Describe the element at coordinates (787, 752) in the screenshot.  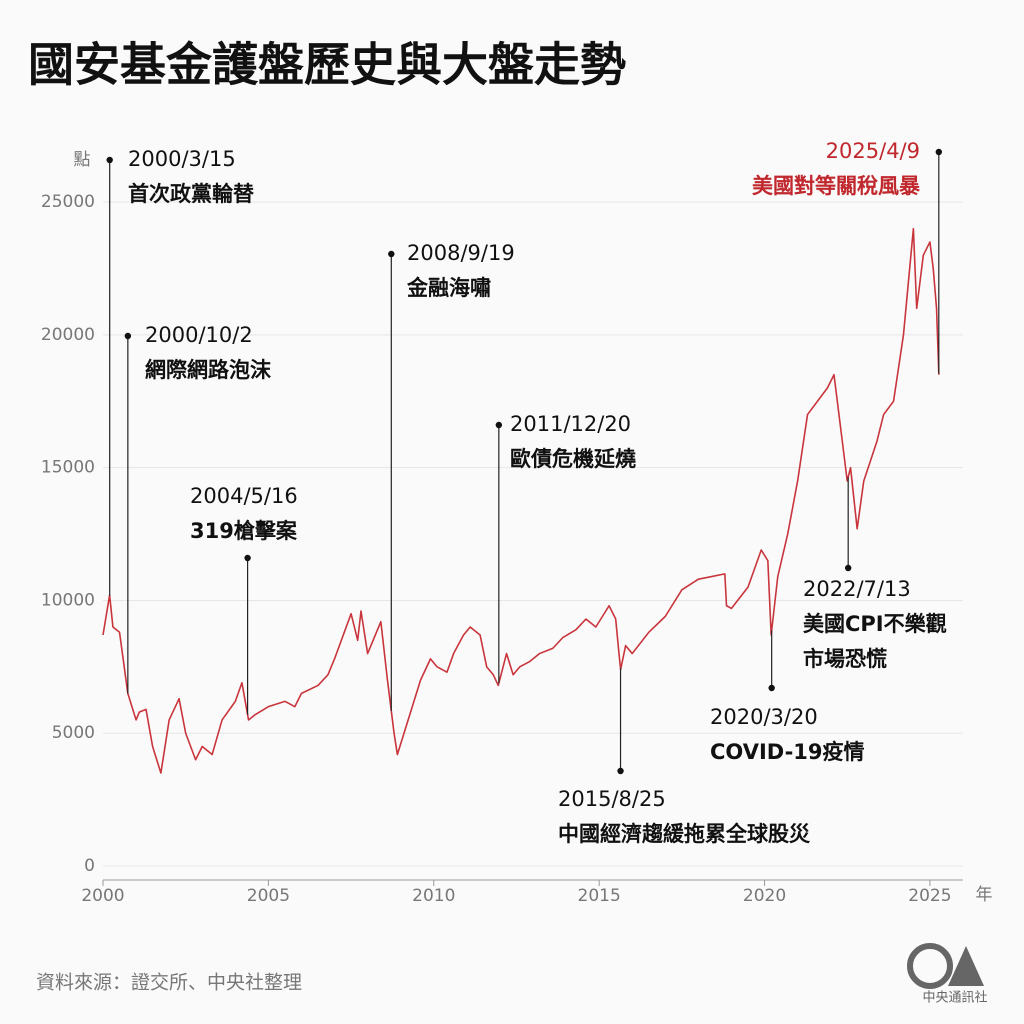
I see `annotation-text: COVID-19疫情` at that location.